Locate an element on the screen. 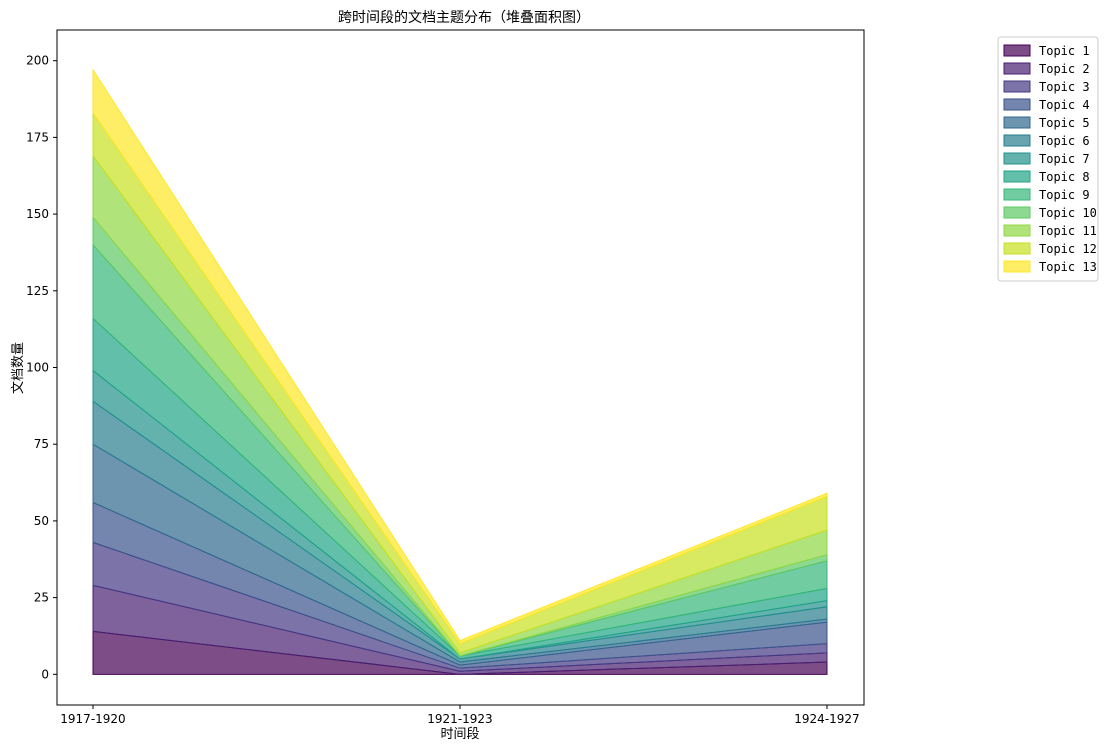  legend-label-topic-9: Topic 9 is located at coordinates (1064, 195).